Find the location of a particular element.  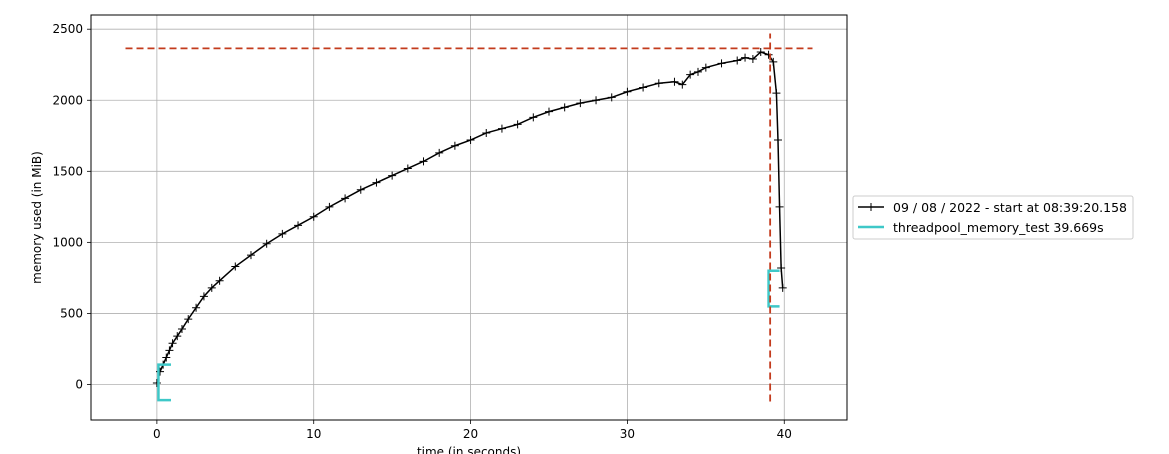

x-tick-label: 20 is located at coordinates (470, 434).